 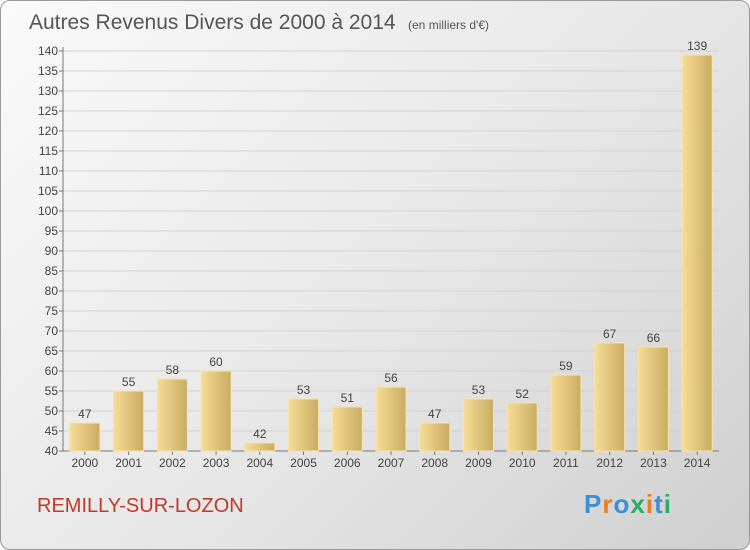 What do you see at coordinates (129, 382) in the screenshot?
I see `bar-value-label: 55` at bounding box center [129, 382].